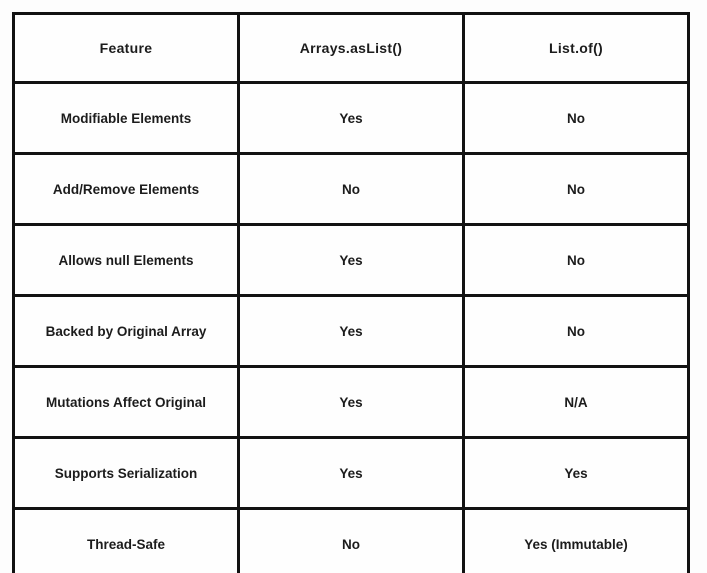  I want to click on feature-cell: Mutations Affect Original, so click(126, 402).